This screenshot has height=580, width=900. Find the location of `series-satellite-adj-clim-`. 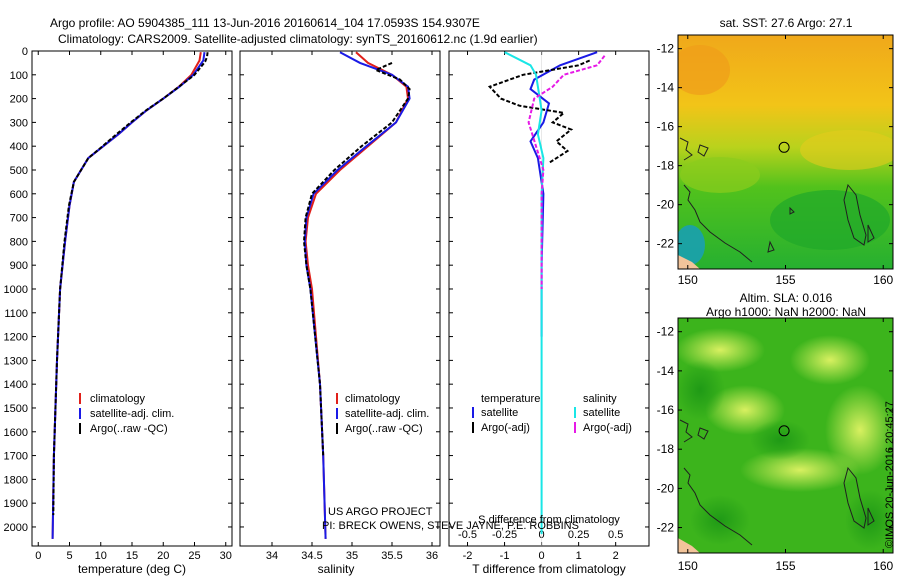

series-satellite-adj-clim- is located at coordinates (357, 295).